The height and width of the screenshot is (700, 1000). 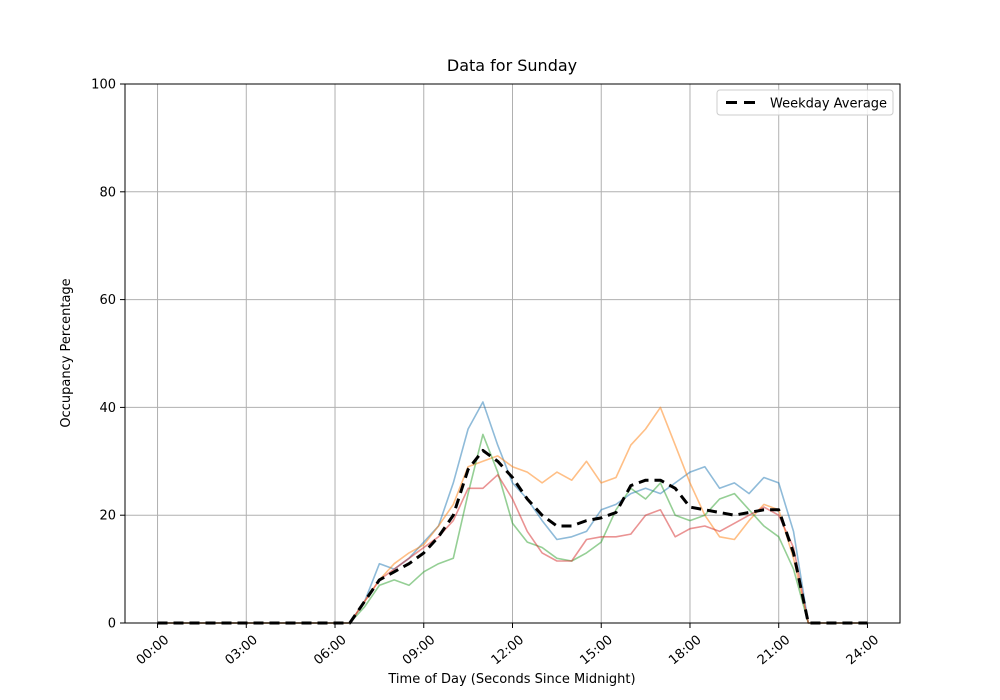 I want to click on y-tick-label: 100, so click(x=103, y=85).